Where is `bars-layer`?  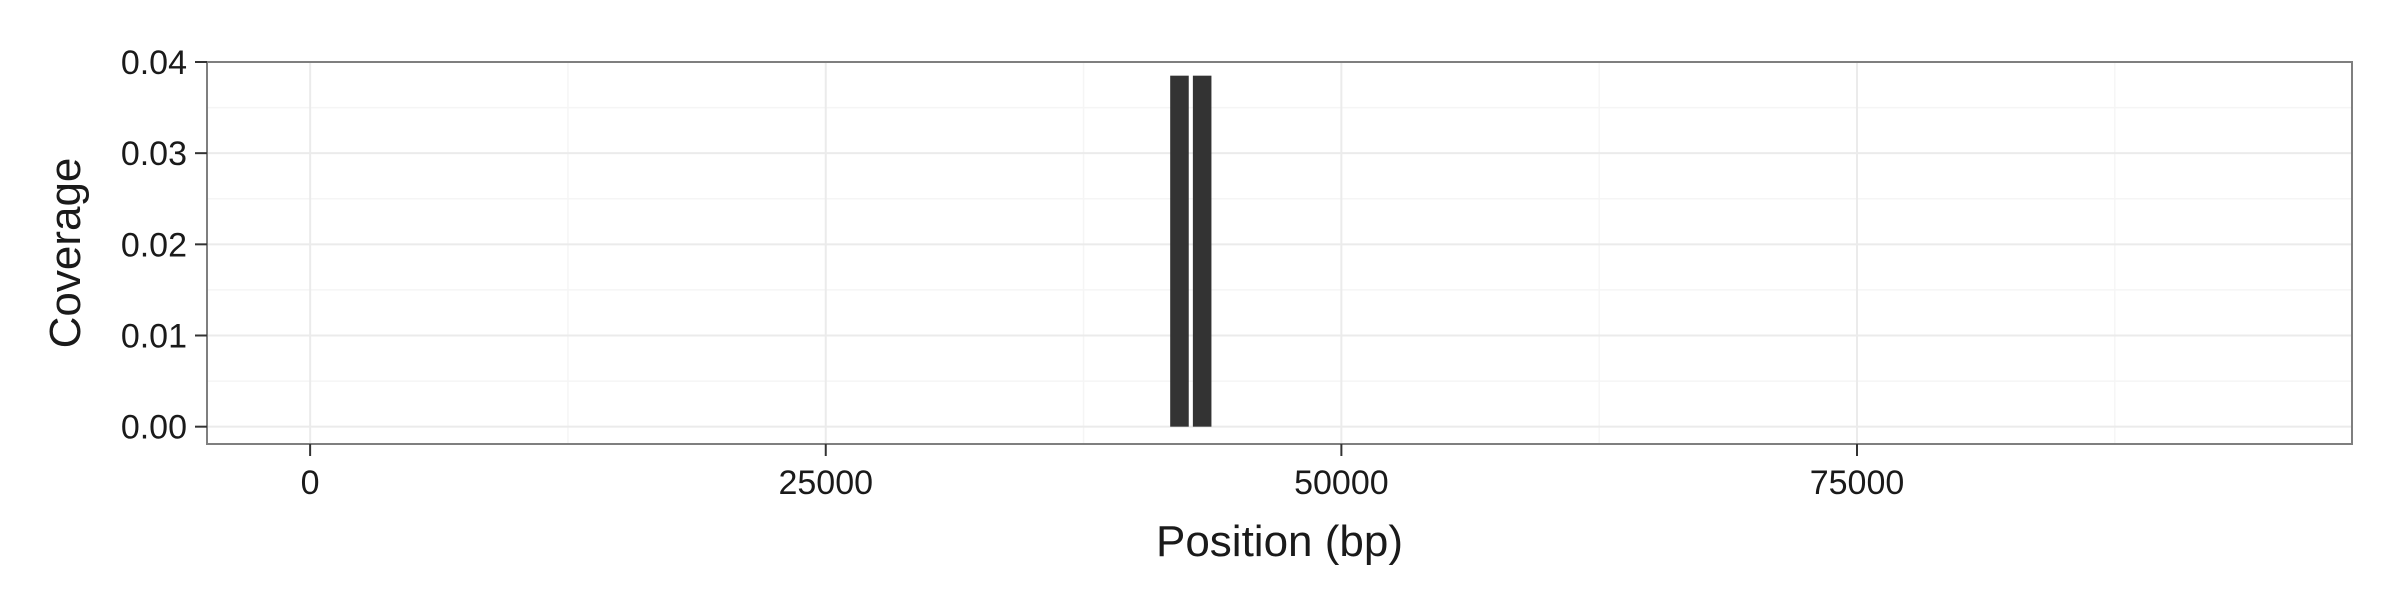
bars-layer is located at coordinates (1191, 251).